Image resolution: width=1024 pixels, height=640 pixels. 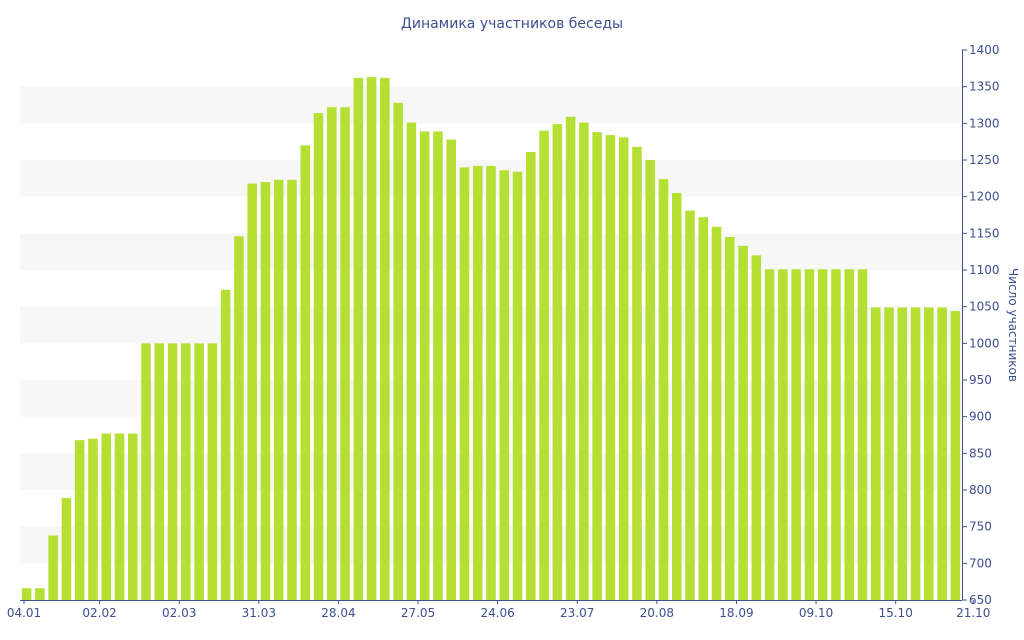 What do you see at coordinates (984, 123) in the screenshot?
I see `y-tick-label: 1300` at bounding box center [984, 123].